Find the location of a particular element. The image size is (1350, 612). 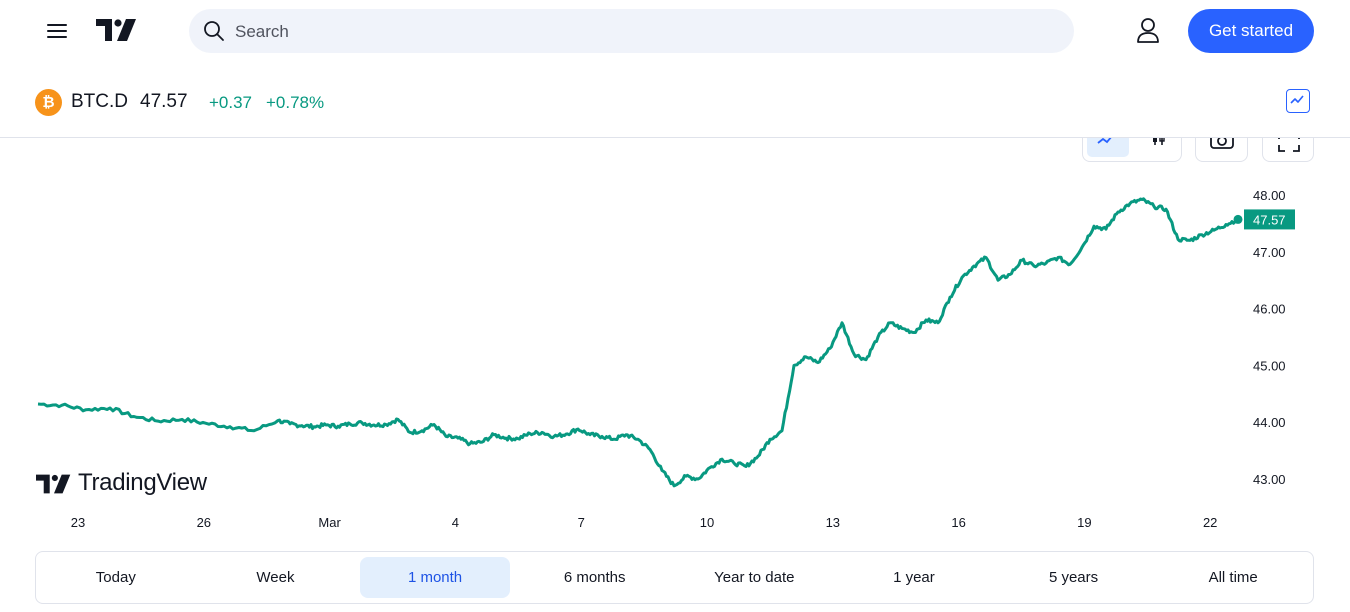

range-1-year: 1 year is located at coordinates (914, 577).